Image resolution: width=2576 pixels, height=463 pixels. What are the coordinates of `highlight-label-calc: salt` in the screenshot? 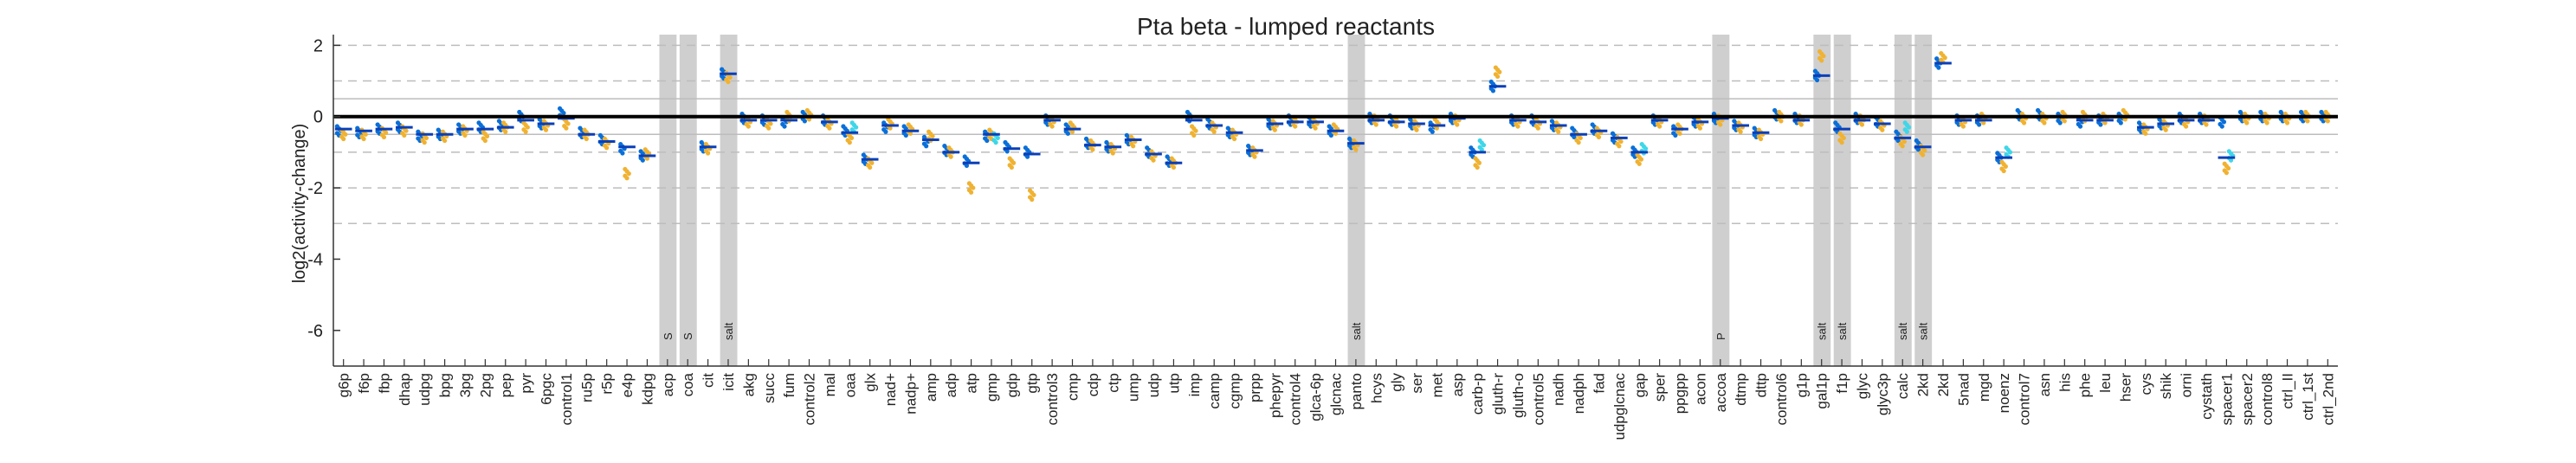 It's located at (1903, 331).